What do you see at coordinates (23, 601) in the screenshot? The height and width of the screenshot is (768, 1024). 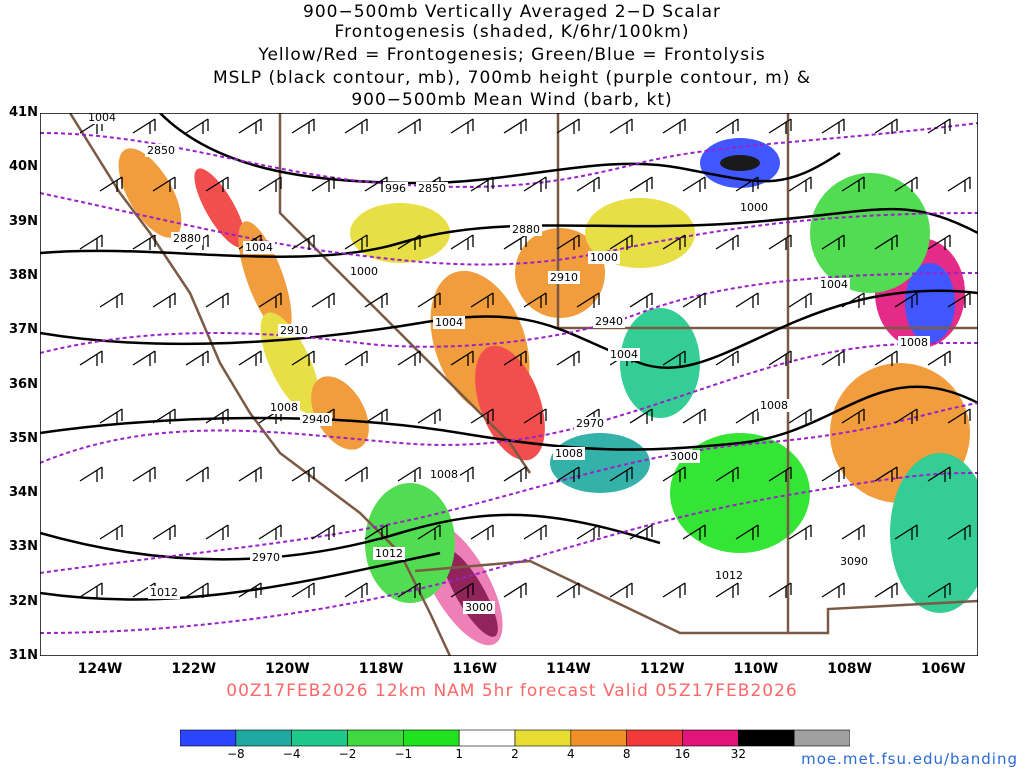 I see `lat-tick-label: 32N` at bounding box center [23, 601].